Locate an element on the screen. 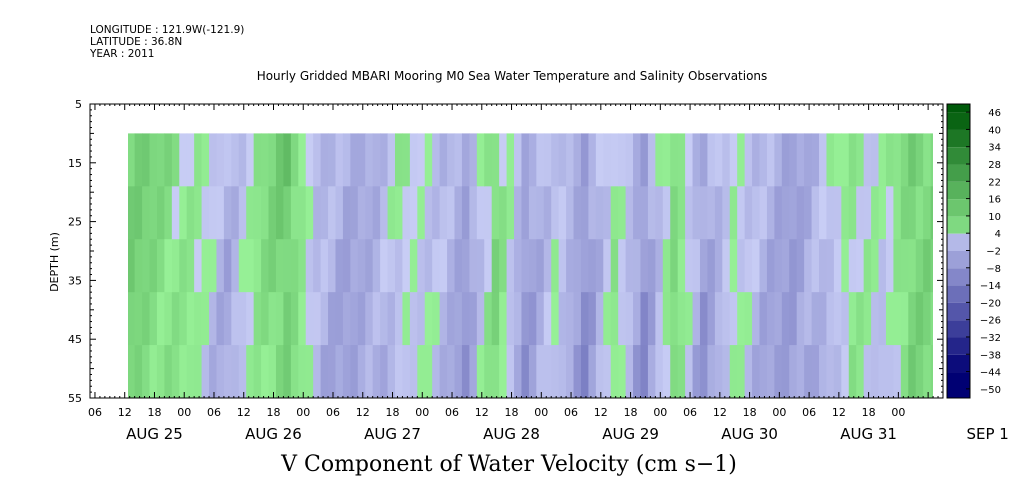  x-tick-label: 18 is located at coordinates (869, 412).